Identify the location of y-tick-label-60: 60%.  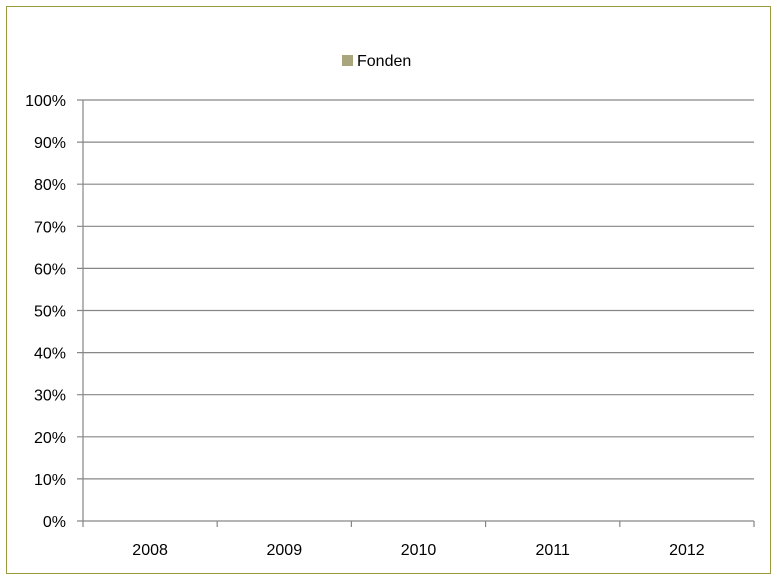
(50, 269).